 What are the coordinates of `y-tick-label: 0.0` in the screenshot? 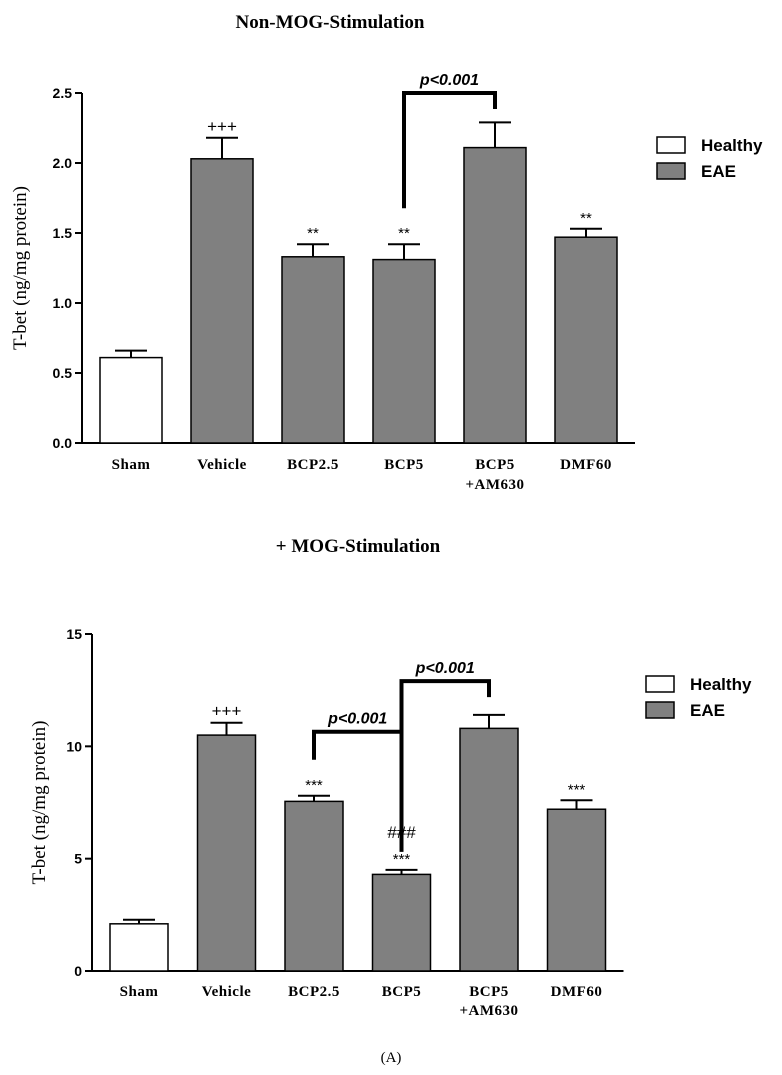 It's located at (63, 443).